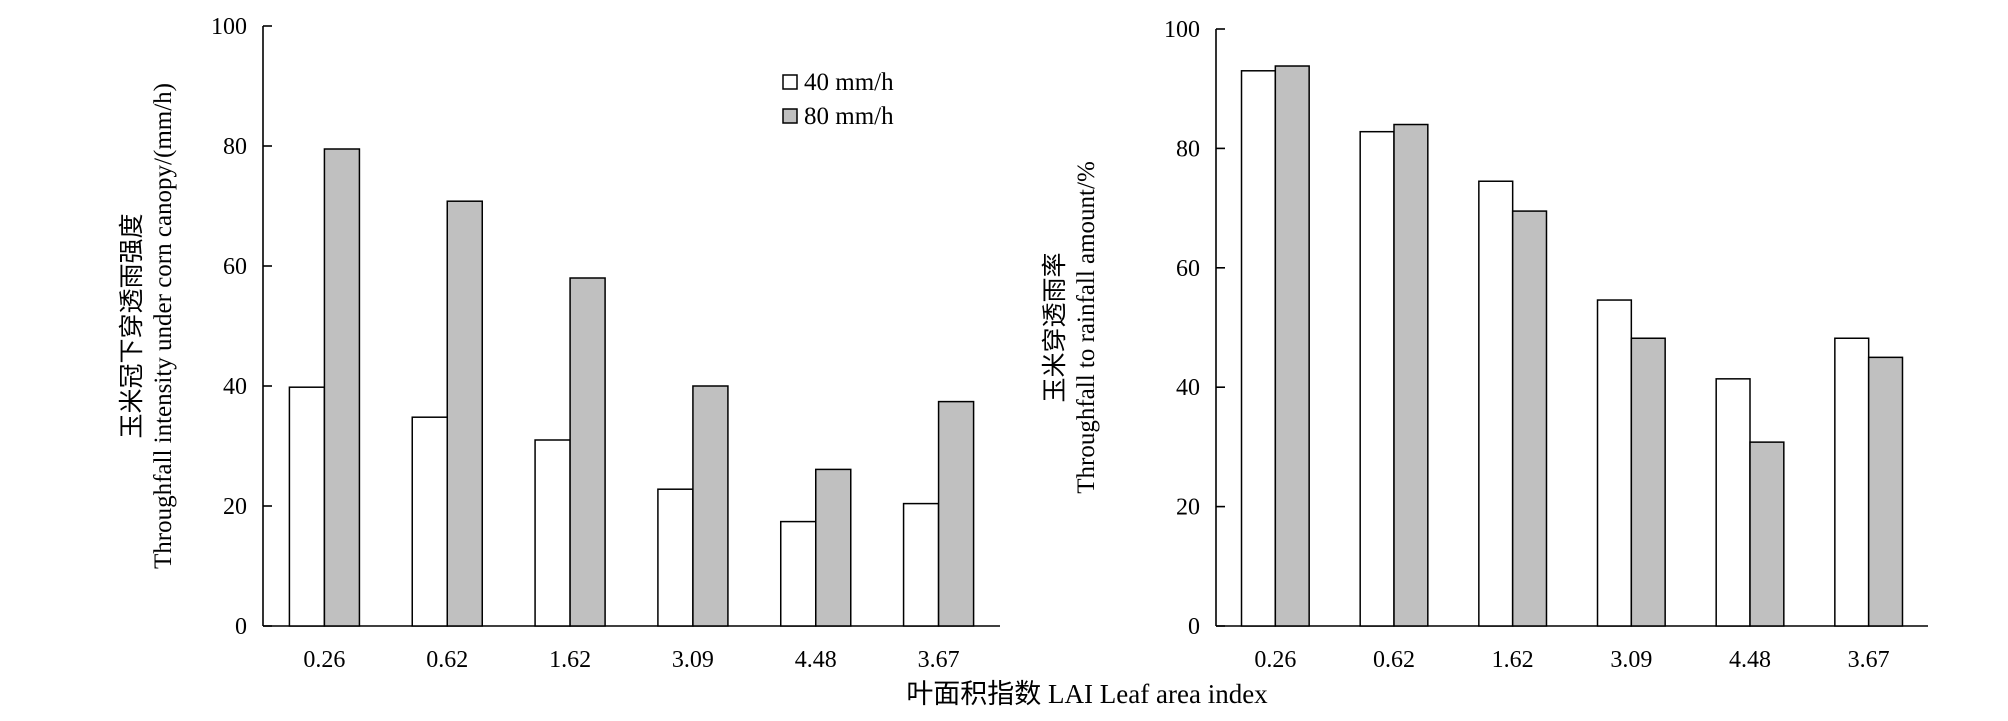  What do you see at coordinates (790, 116) in the screenshot?
I see `legend-swatch-80mmh` at bounding box center [790, 116].